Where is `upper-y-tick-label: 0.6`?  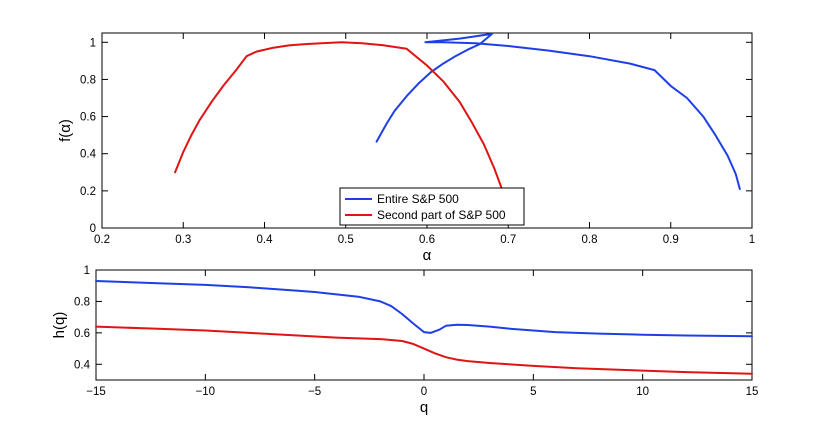
upper-y-tick-label: 0.6 is located at coordinates (88, 118).